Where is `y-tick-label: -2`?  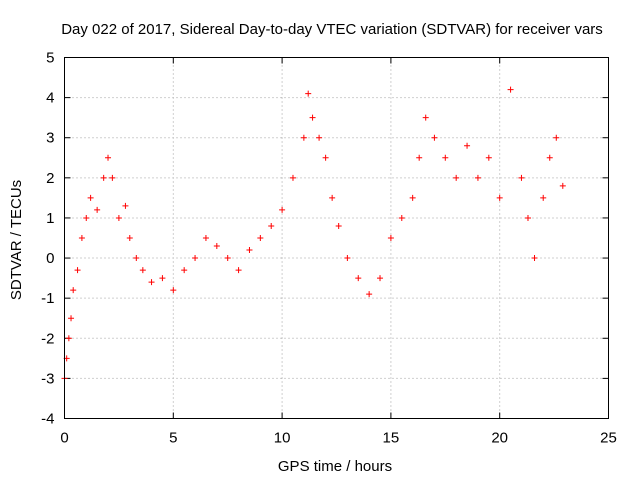 y-tick-label: -2 is located at coordinates (47, 338).